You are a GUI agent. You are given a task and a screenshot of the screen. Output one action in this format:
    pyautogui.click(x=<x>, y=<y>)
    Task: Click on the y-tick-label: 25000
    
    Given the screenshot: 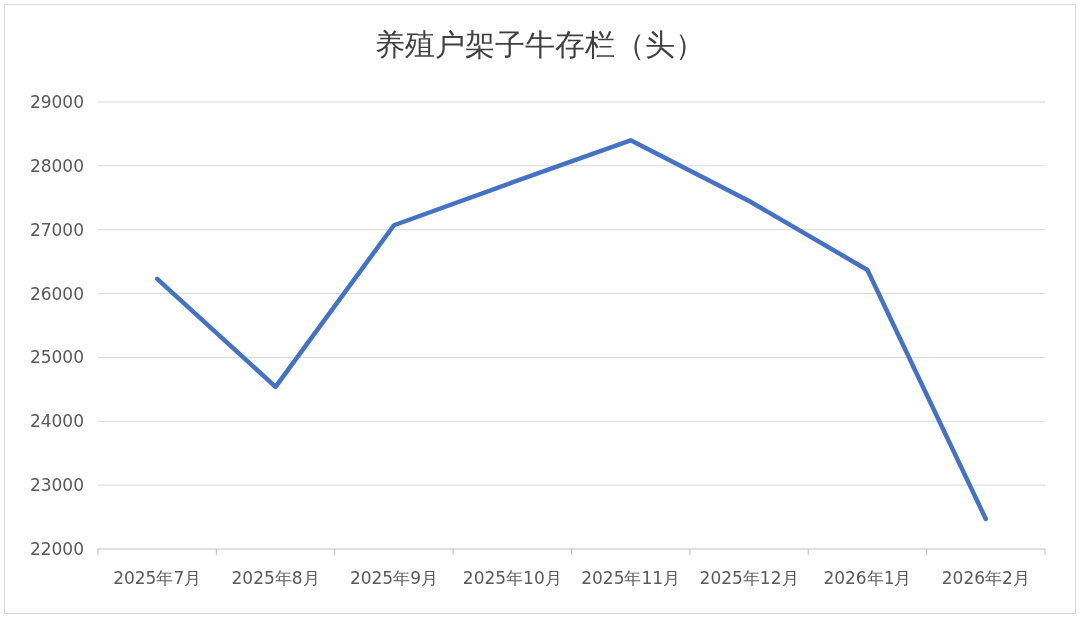 What is the action you would take?
    pyautogui.click(x=56, y=357)
    